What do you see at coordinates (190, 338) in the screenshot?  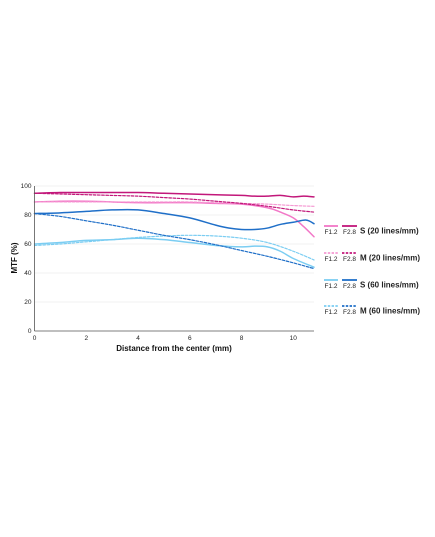 I see `x-tick-label: 6` at bounding box center [190, 338].